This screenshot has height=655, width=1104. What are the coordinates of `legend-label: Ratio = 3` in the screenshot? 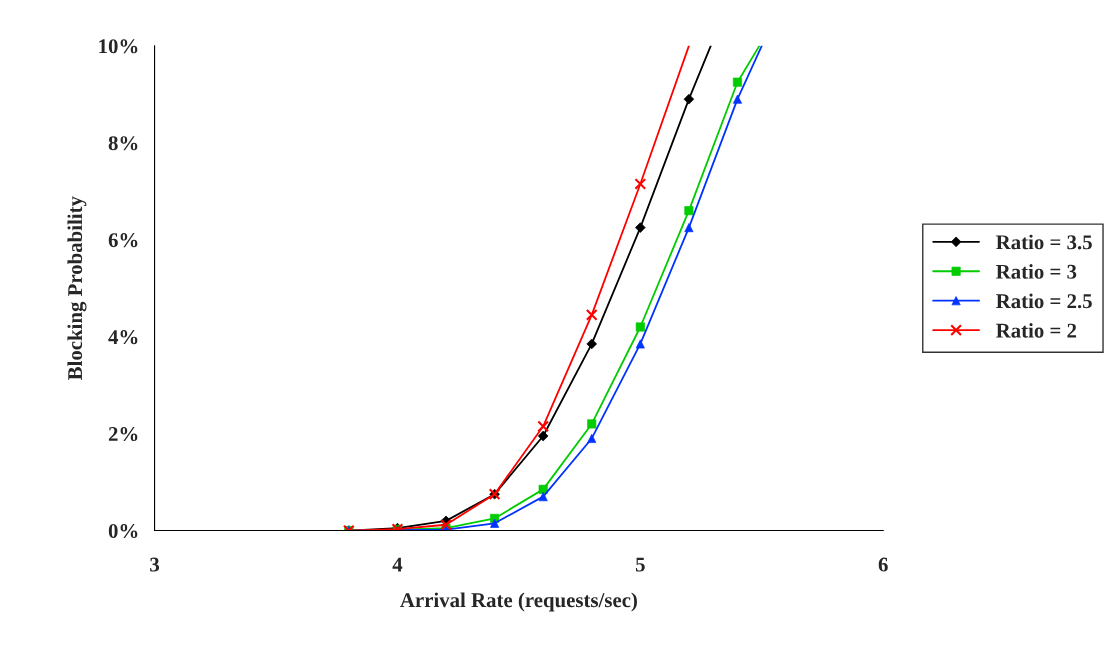 It's located at (1036, 271).